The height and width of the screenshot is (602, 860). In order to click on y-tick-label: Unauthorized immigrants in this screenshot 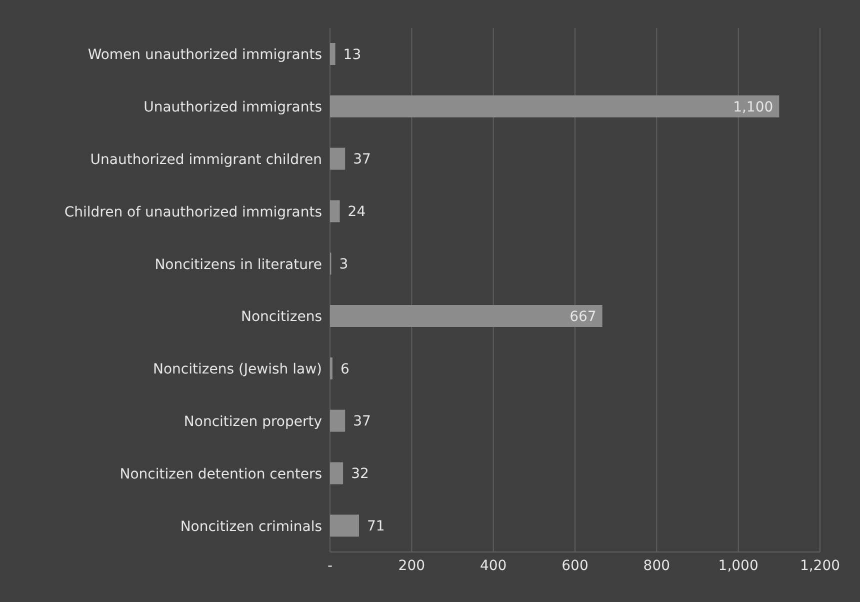, I will do `click(233, 108)`.